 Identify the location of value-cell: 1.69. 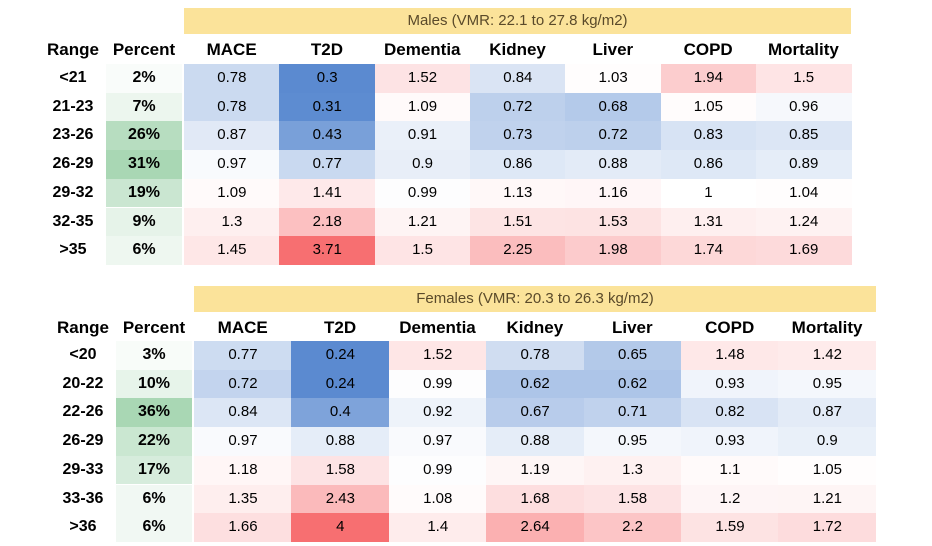
(803, 251).